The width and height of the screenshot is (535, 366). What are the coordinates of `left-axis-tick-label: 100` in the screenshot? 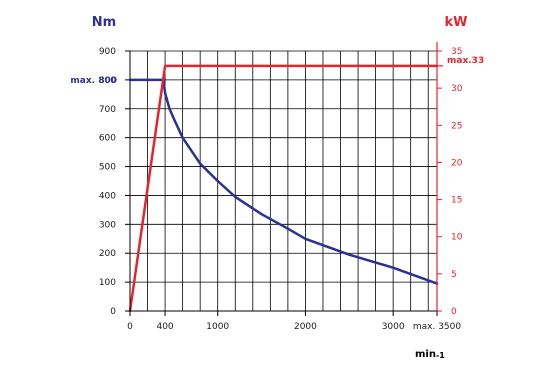 It's located at (107, 283).